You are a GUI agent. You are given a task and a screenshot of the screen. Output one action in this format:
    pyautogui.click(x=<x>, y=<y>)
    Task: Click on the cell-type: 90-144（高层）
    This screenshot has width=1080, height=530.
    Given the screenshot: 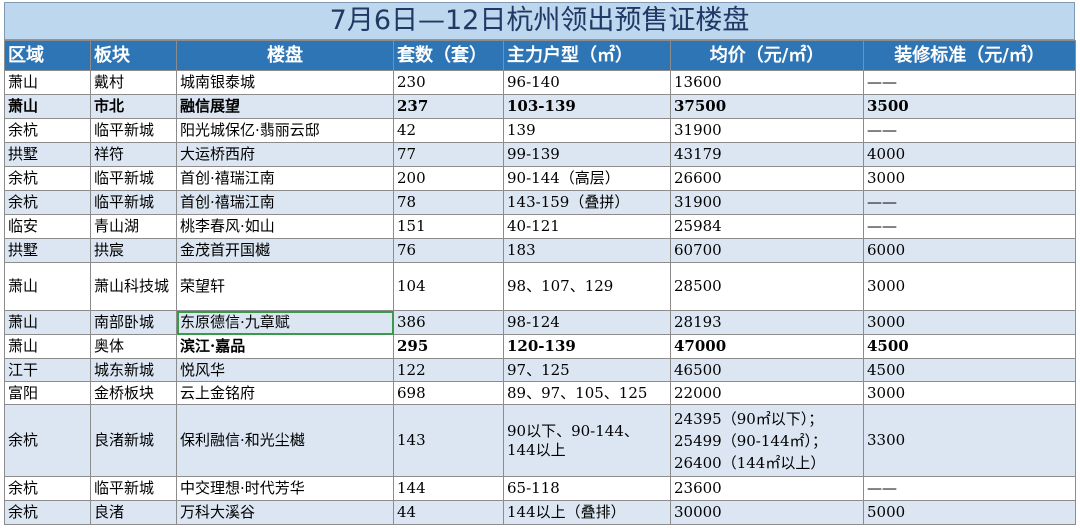 What is the action you would take?
    pyautogui.click(x=587, y=178)
    